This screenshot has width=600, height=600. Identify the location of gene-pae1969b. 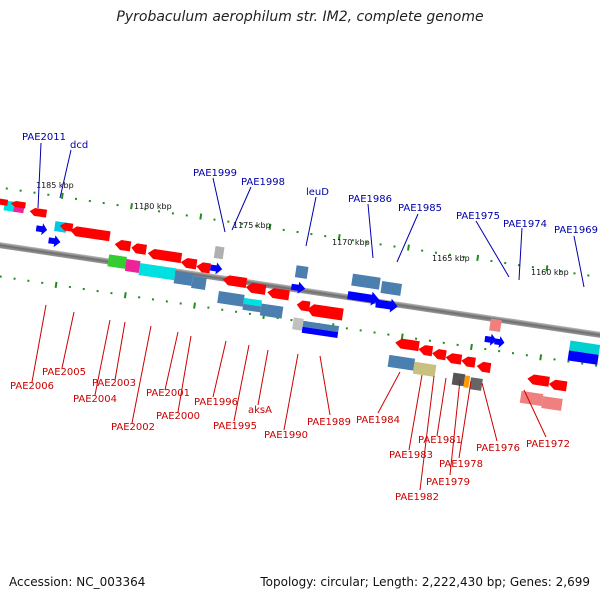
(583, 357).